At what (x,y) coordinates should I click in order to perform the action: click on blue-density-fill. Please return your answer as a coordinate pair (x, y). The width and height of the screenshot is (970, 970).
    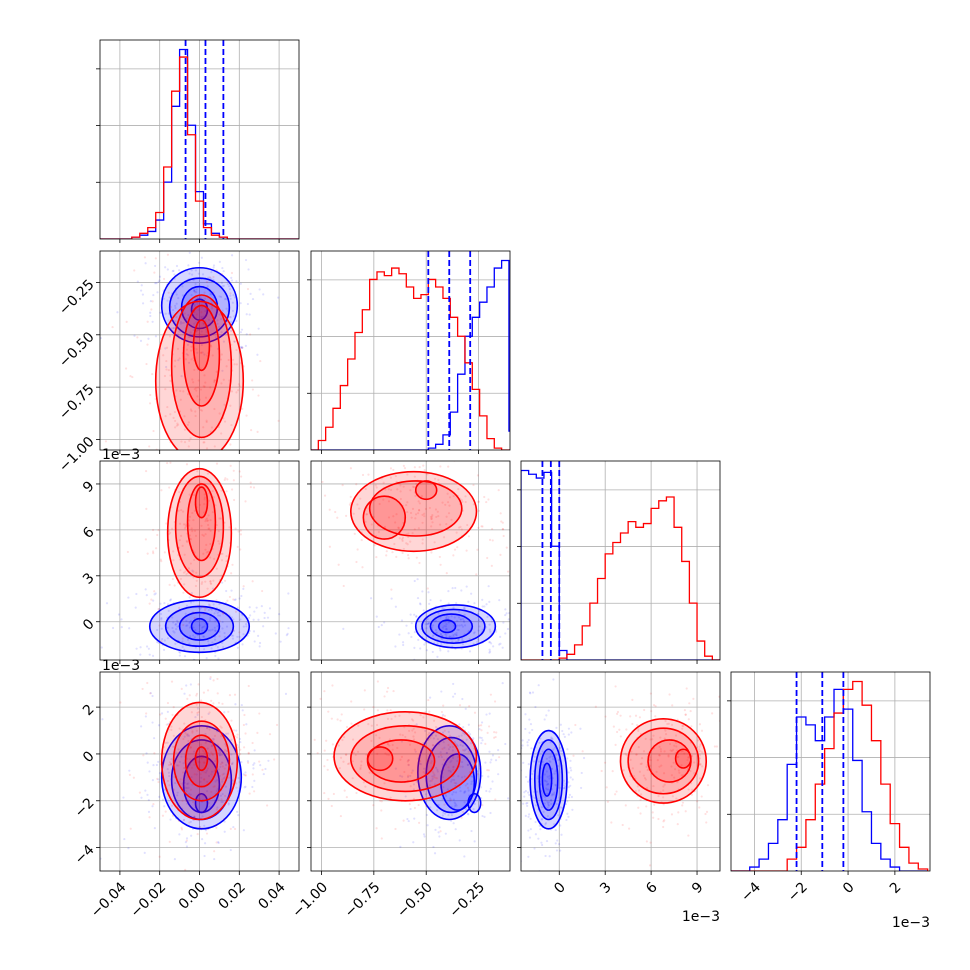
    Looking at the image, I should click on (548, 779).